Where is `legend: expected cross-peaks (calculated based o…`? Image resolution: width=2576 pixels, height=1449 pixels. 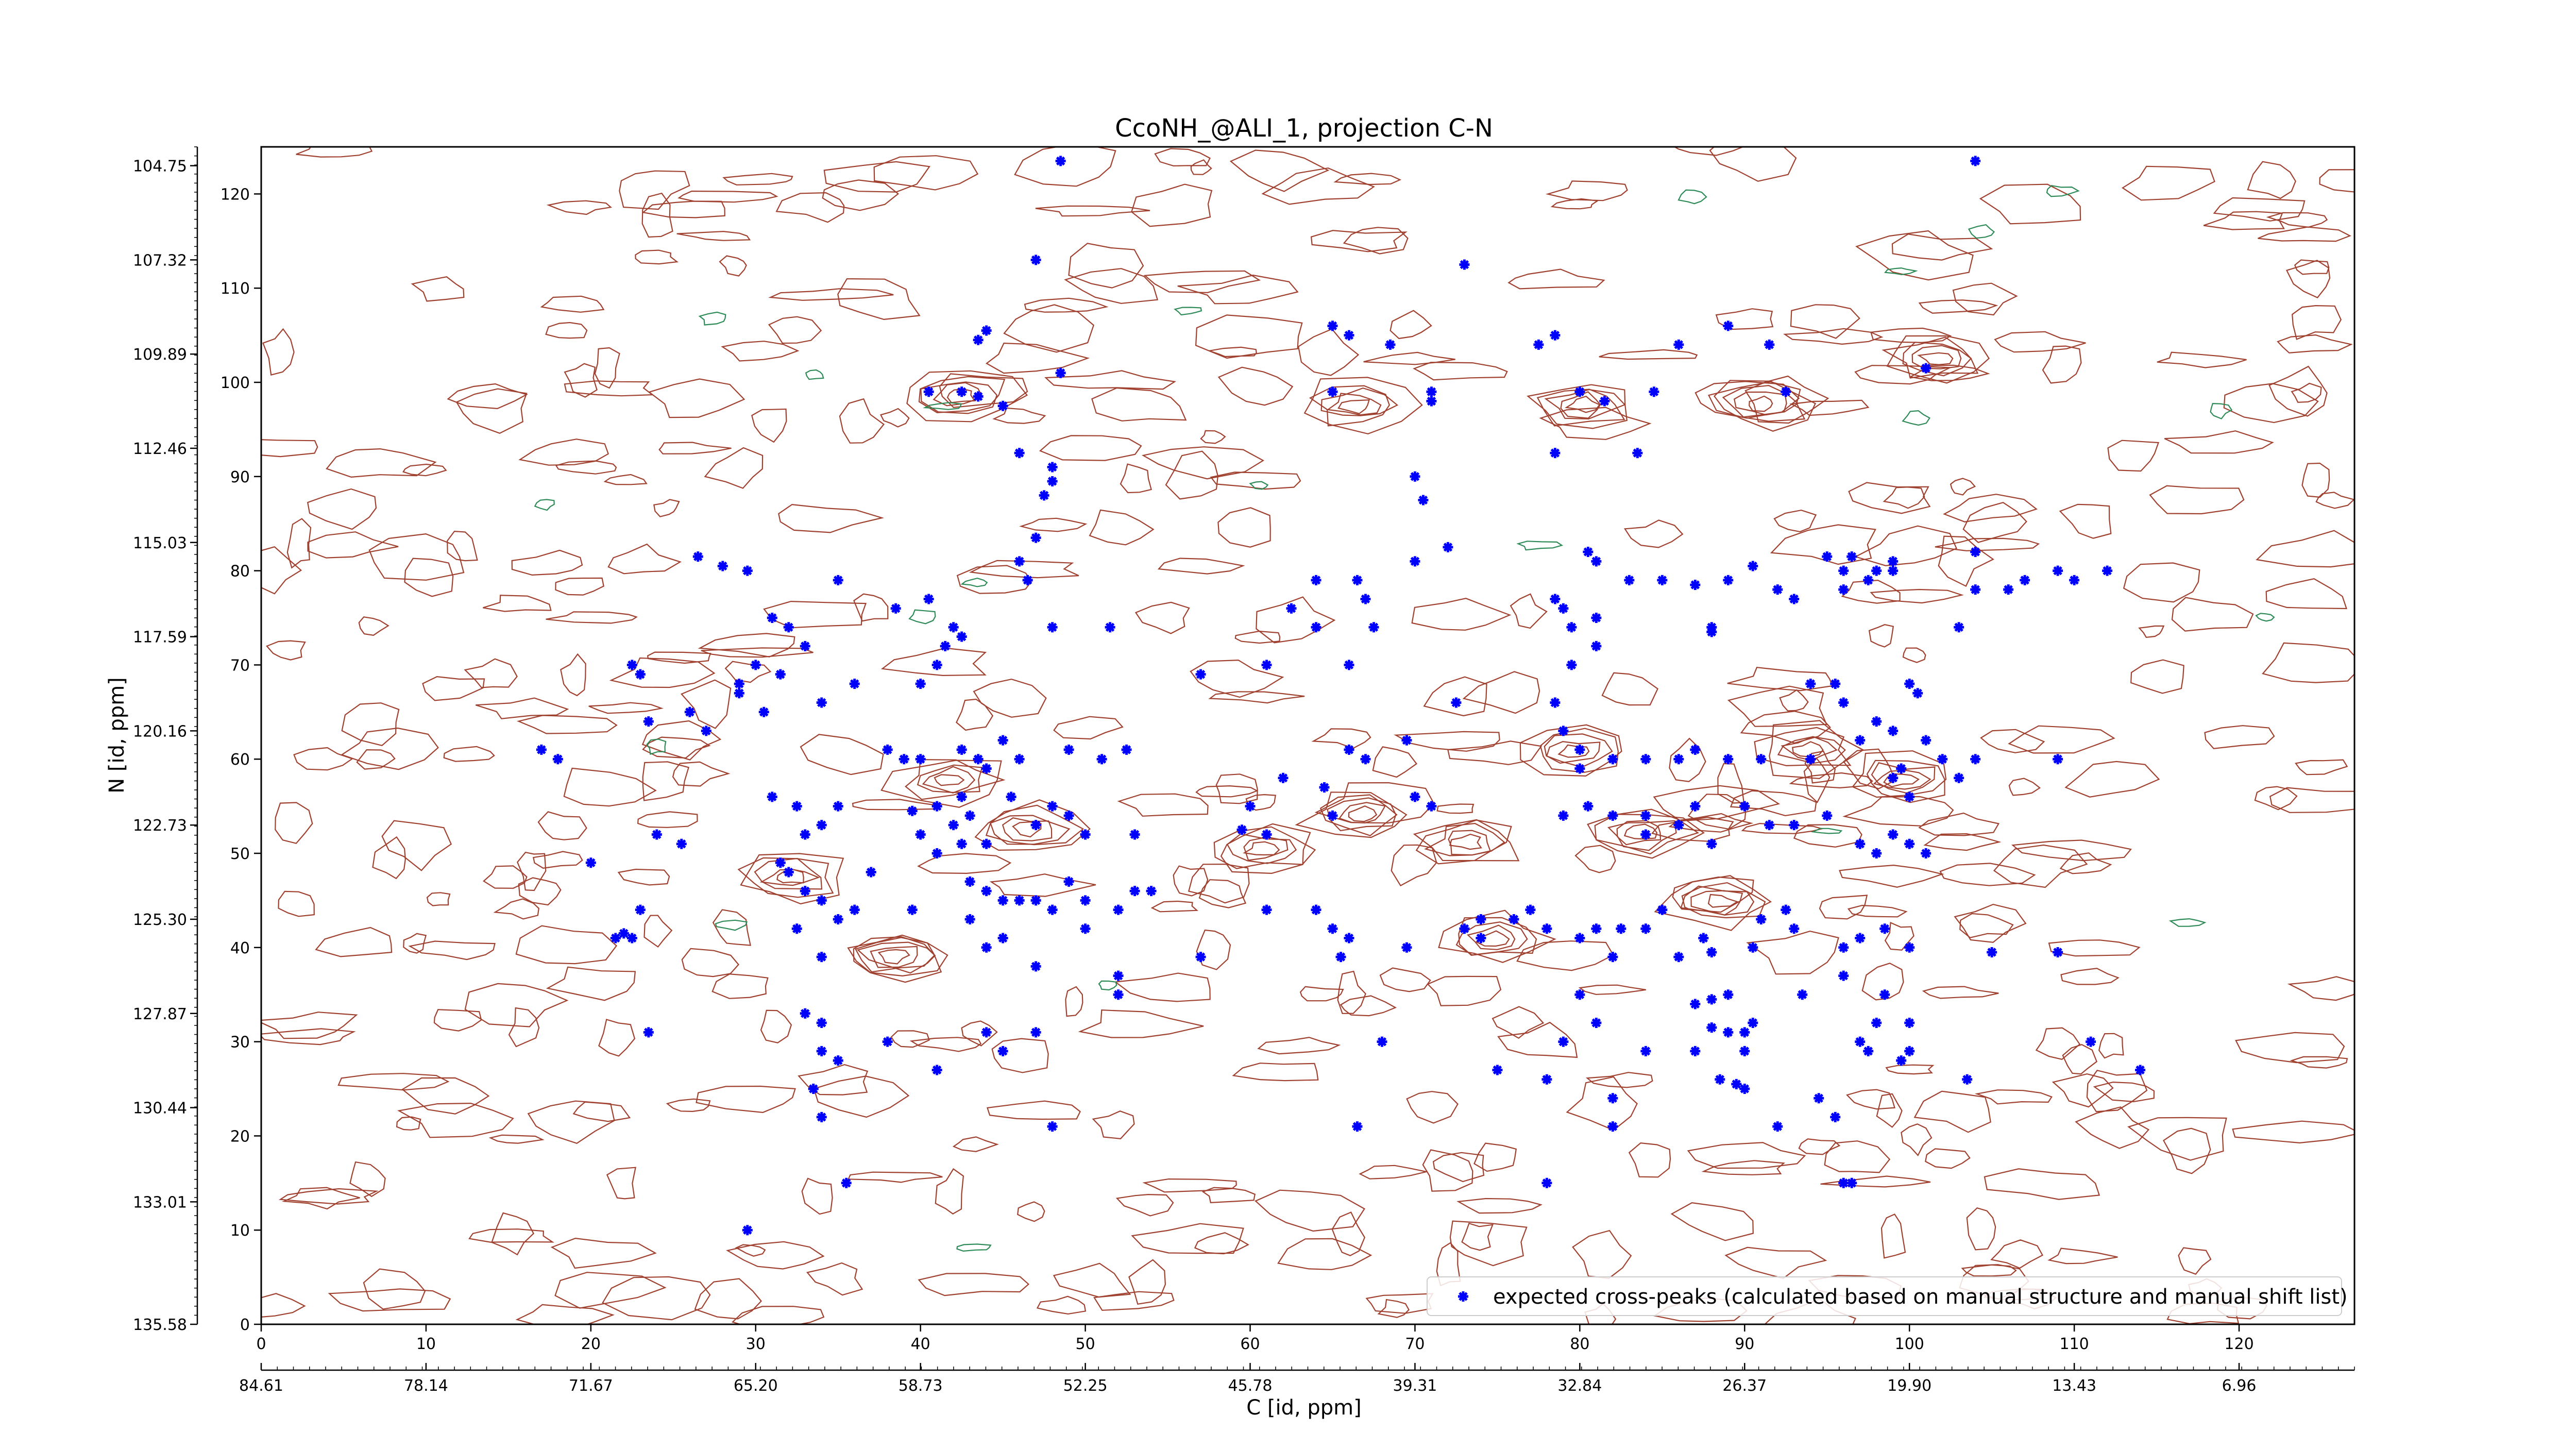 legend: expected cross-peaks (calculated based o… is located at coordinates (1887, 1296).